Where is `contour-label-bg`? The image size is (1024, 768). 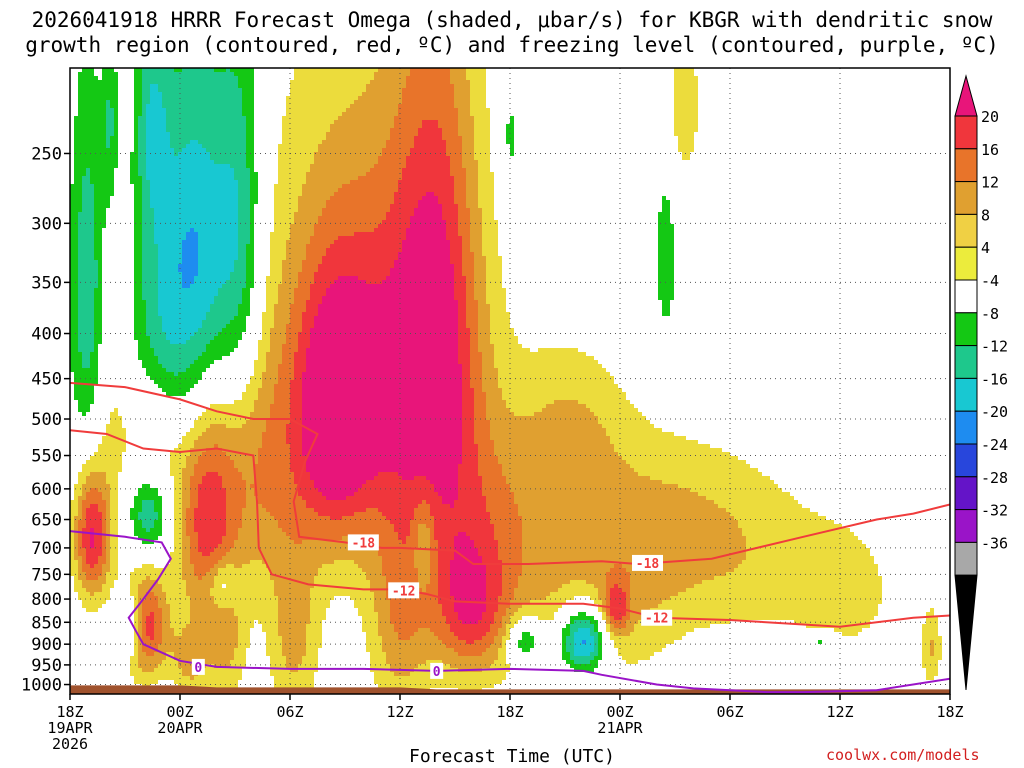
contour-label-bg is located at coordinates (363, 542).